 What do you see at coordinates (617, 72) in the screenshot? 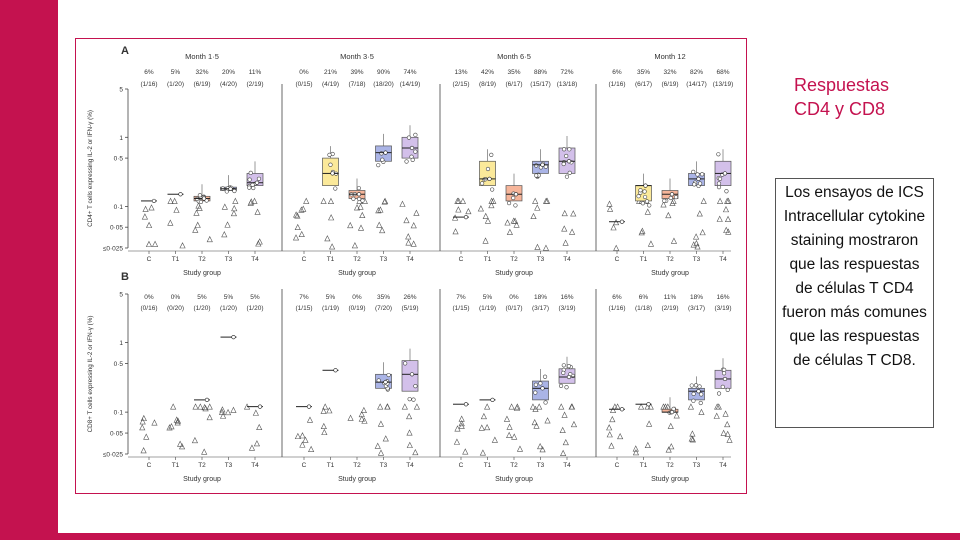
I see `response-percent: 6%` at bounding box center [617, 72].